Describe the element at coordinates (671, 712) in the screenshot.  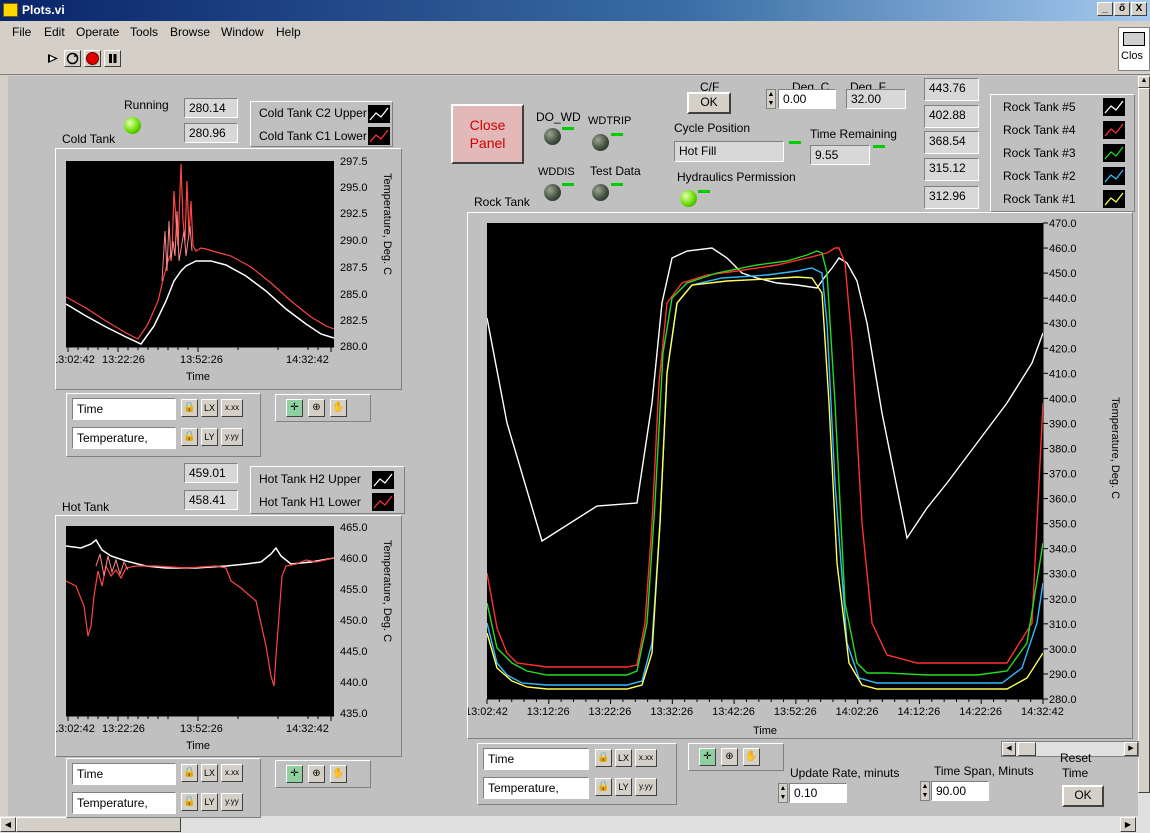
I see `rock-x-tick-label: 13:32:26` at that location.